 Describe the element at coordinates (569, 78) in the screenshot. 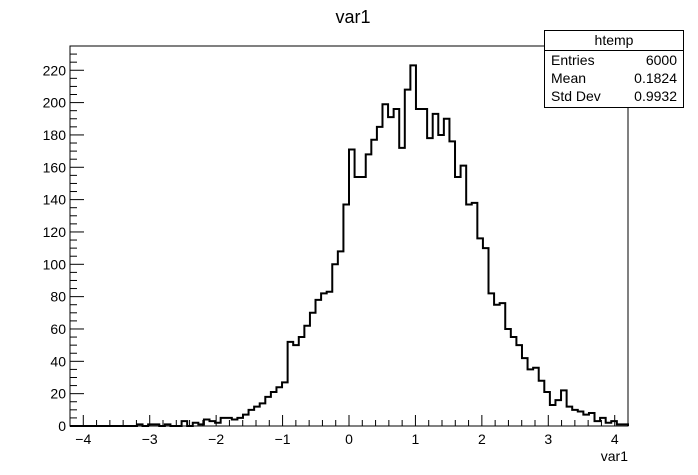

I see `stats-label: Mean` at that location.